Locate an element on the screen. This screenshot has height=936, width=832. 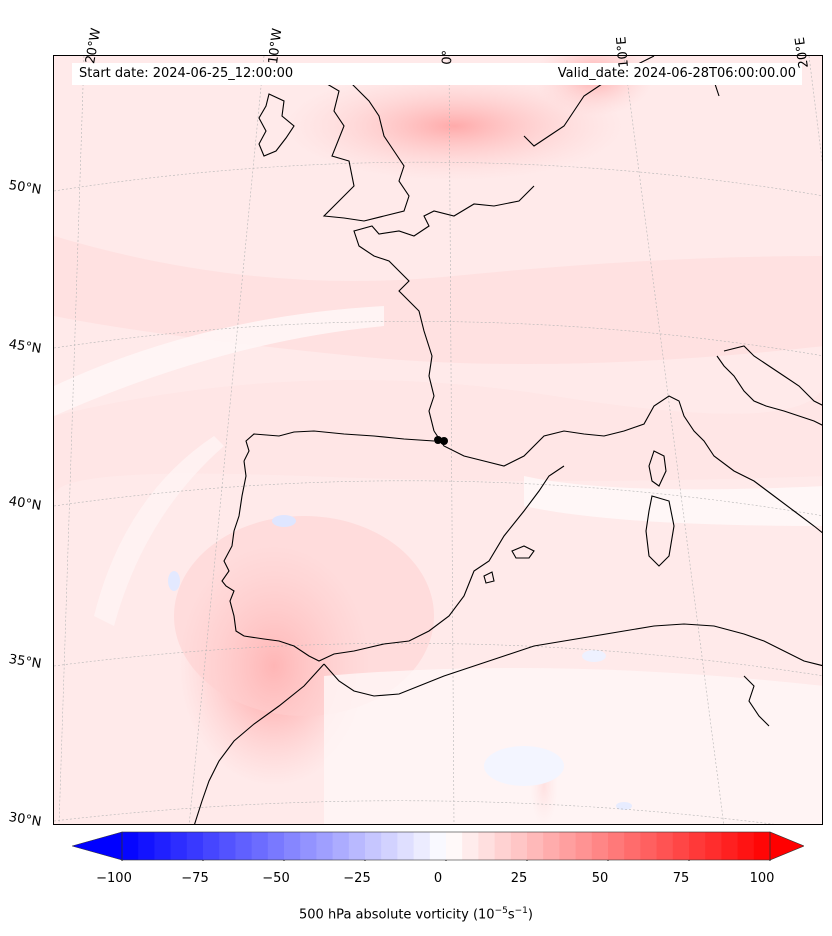
colorbar-tick-label: 0 is located at coordinates (438, 878).